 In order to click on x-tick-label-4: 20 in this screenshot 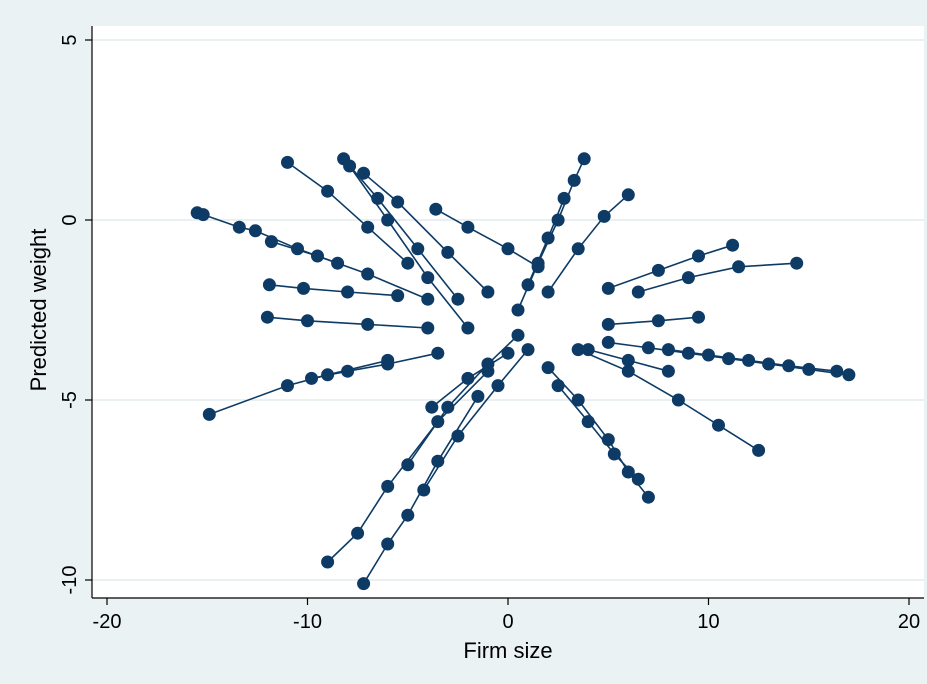, I will do `click(909, 622)`.